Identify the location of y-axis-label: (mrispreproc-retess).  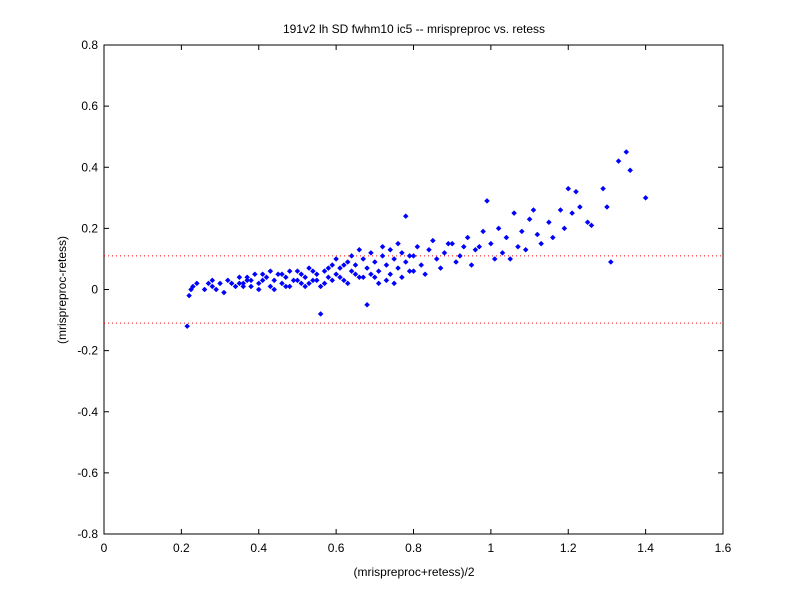
(62, 290).